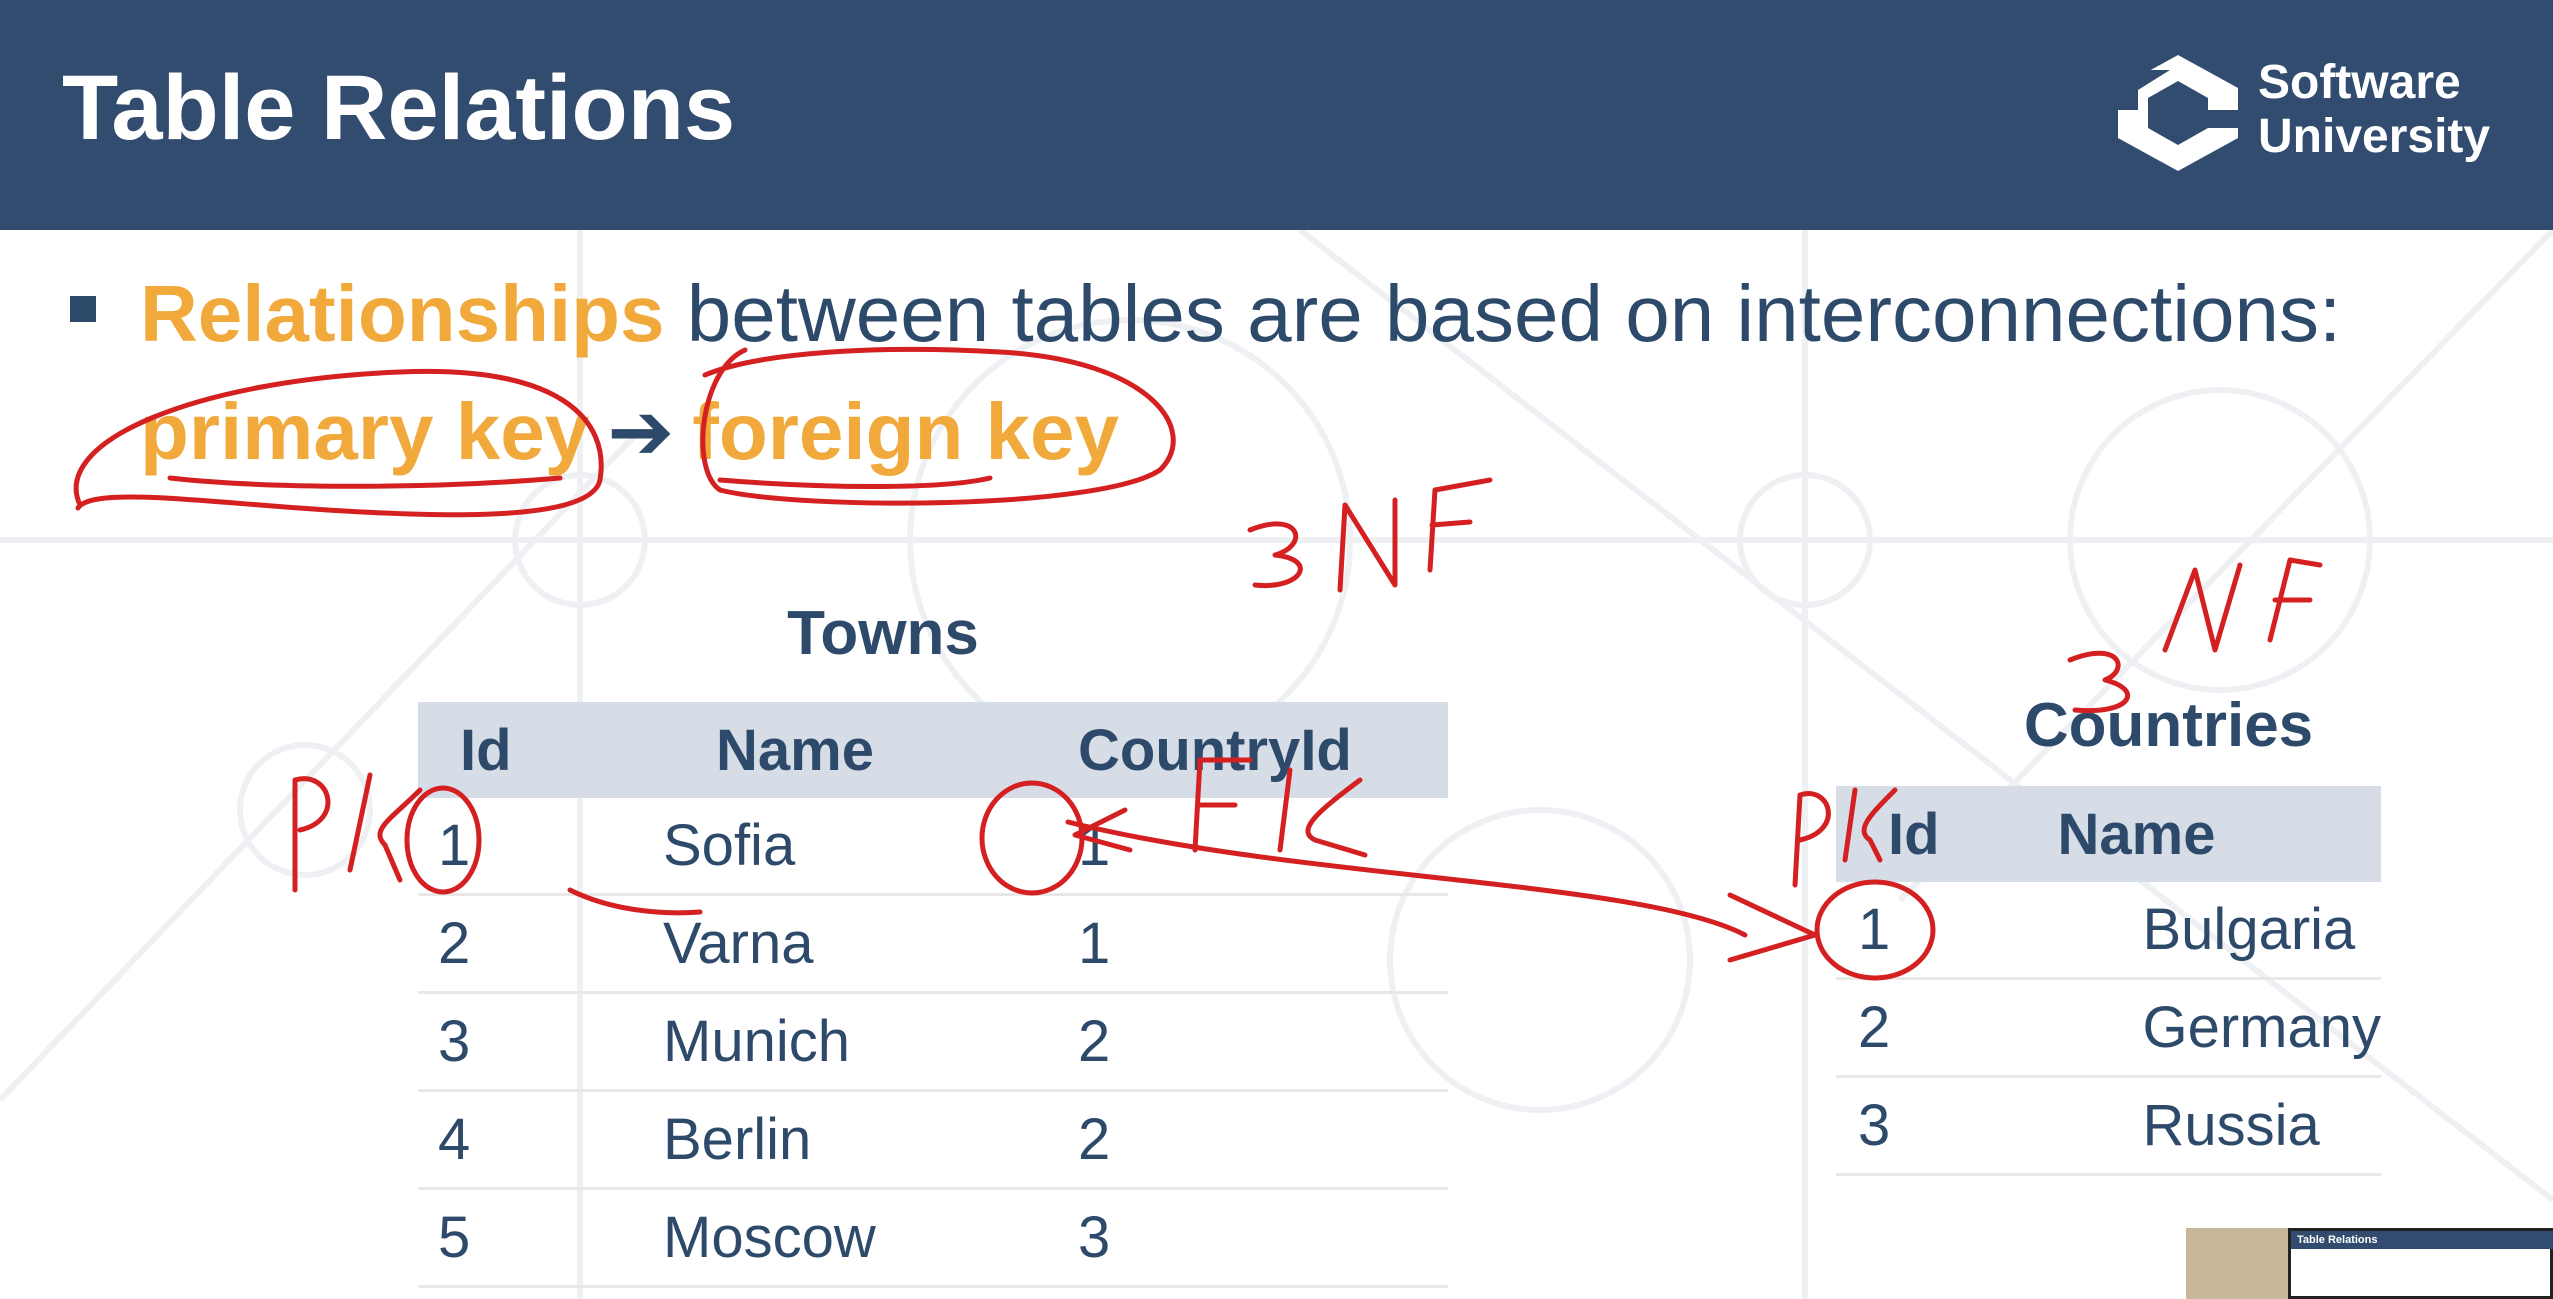 The width and height of the screenshot is (2553, 1299). Describe the element at coordinates (883, 633) in the screenshot. I see `towns-table-title: Towns` at that location.